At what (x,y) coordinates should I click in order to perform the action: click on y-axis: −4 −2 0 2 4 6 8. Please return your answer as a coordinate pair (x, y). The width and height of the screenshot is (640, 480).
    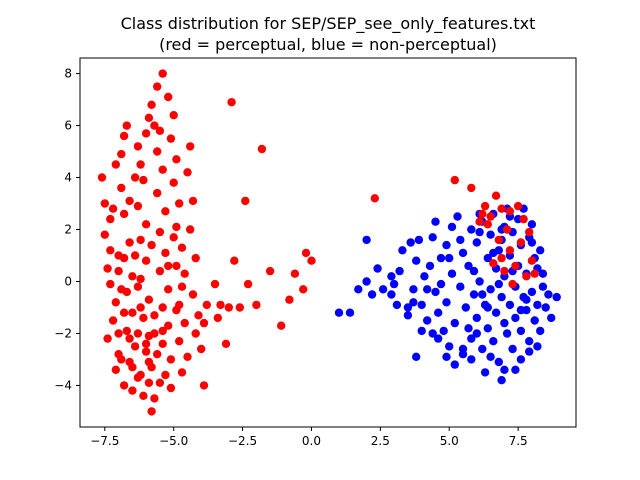
    Looking at the image, I should click on (67, 229).